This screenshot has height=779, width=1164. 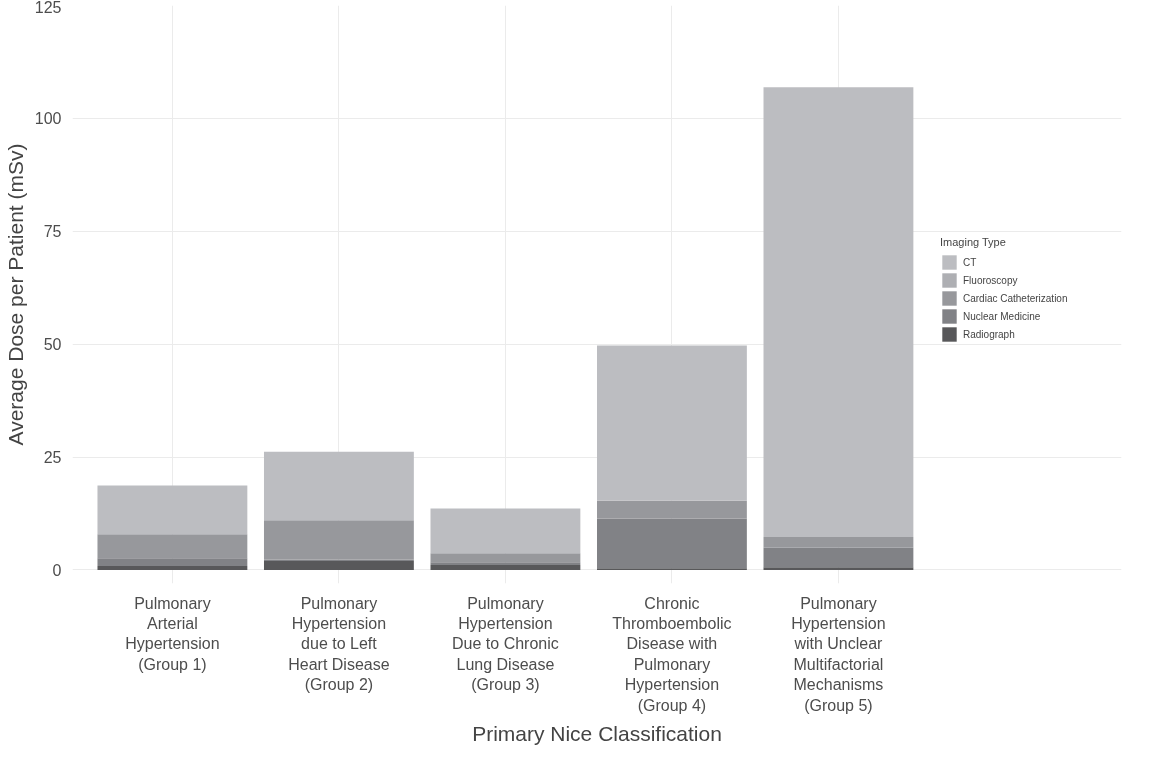 I want to click on x-tick-label: Pulmonary Hypertension due to Left Heart Disease (Group 2), so click(x=339, y=644).